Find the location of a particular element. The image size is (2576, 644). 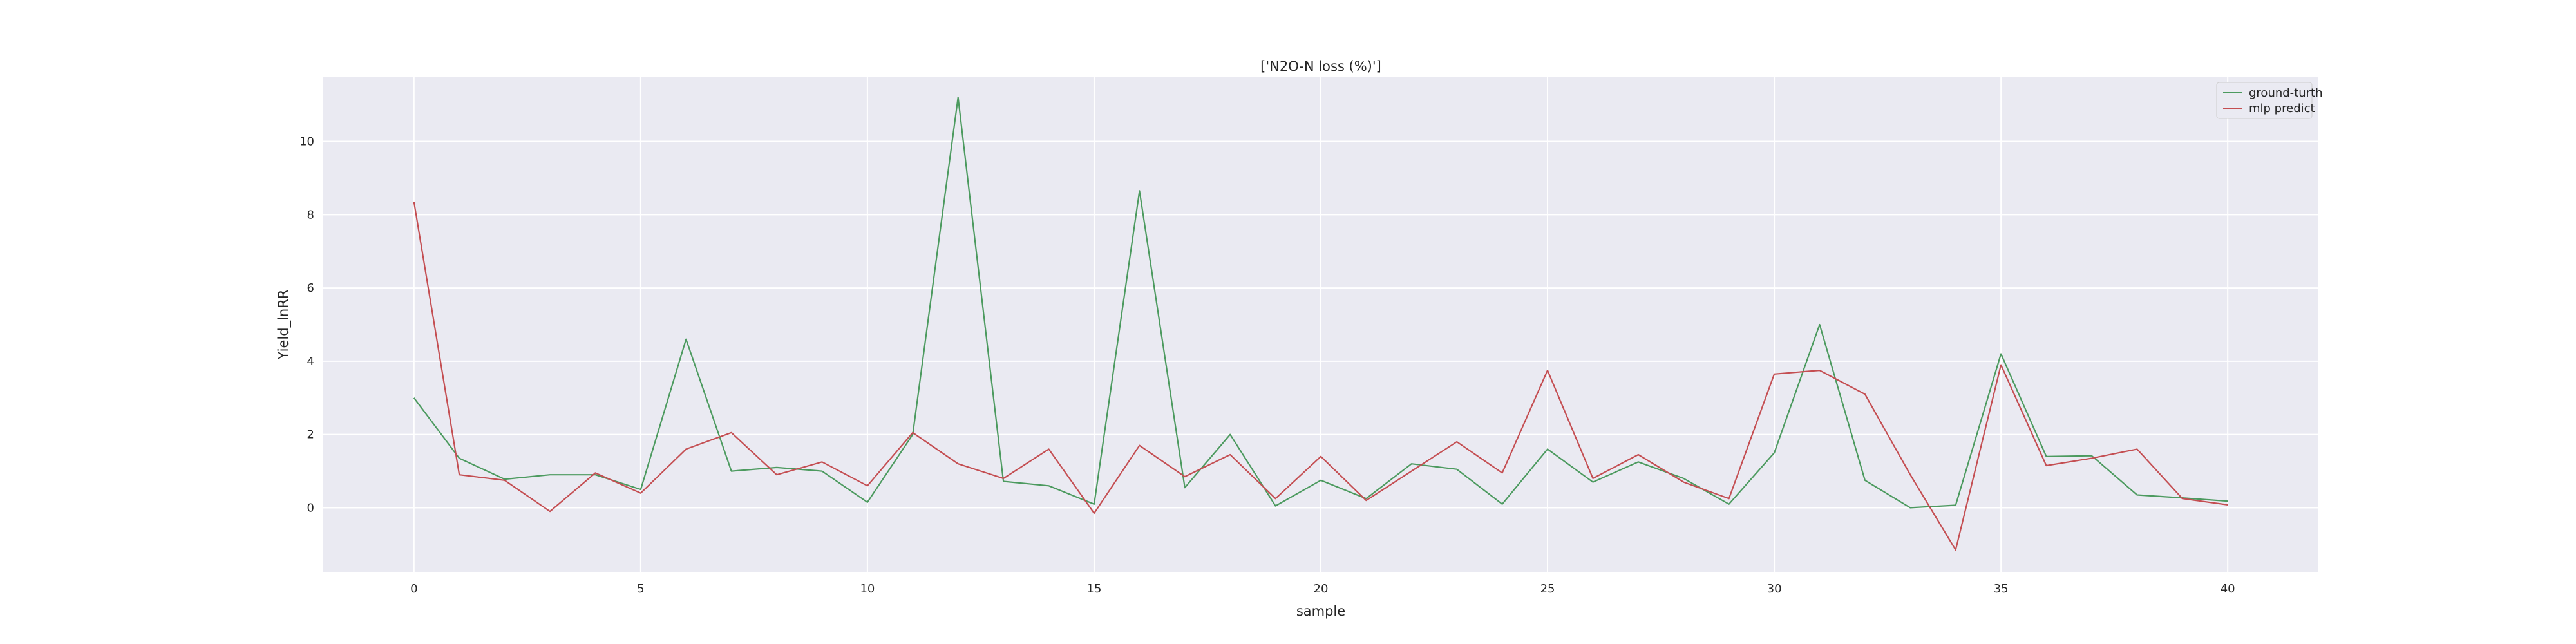

x-tick-label: 25 is located at coordinates (1547, 589).